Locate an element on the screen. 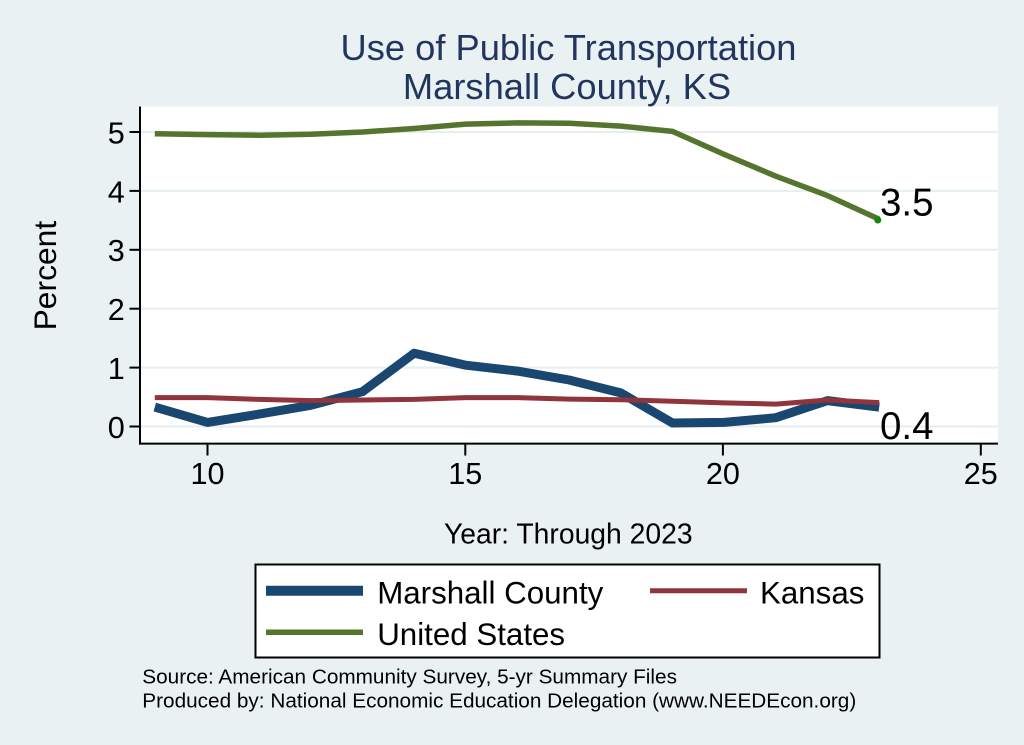 The image size is (1024, 745). svg-text: 20 is located at coordinates (723, 474).